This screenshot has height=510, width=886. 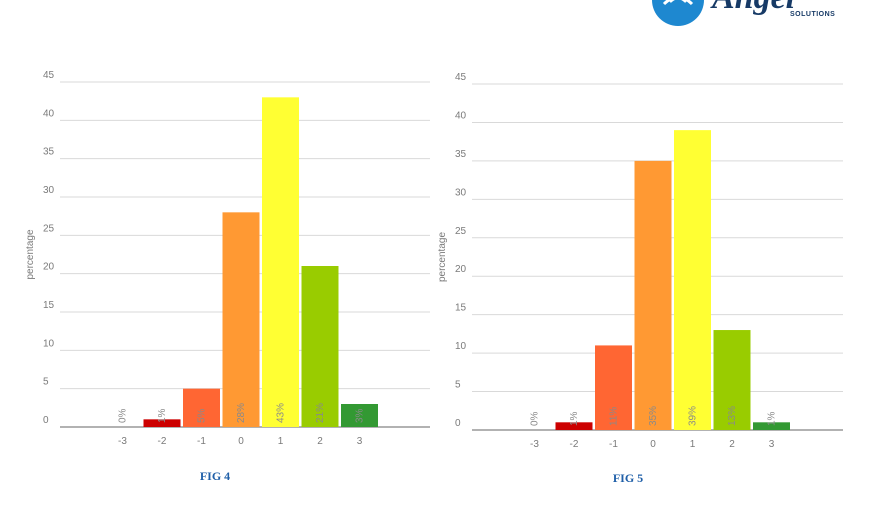 I want to click on logo-wordmark: Angel, so click(x=753, y=8).